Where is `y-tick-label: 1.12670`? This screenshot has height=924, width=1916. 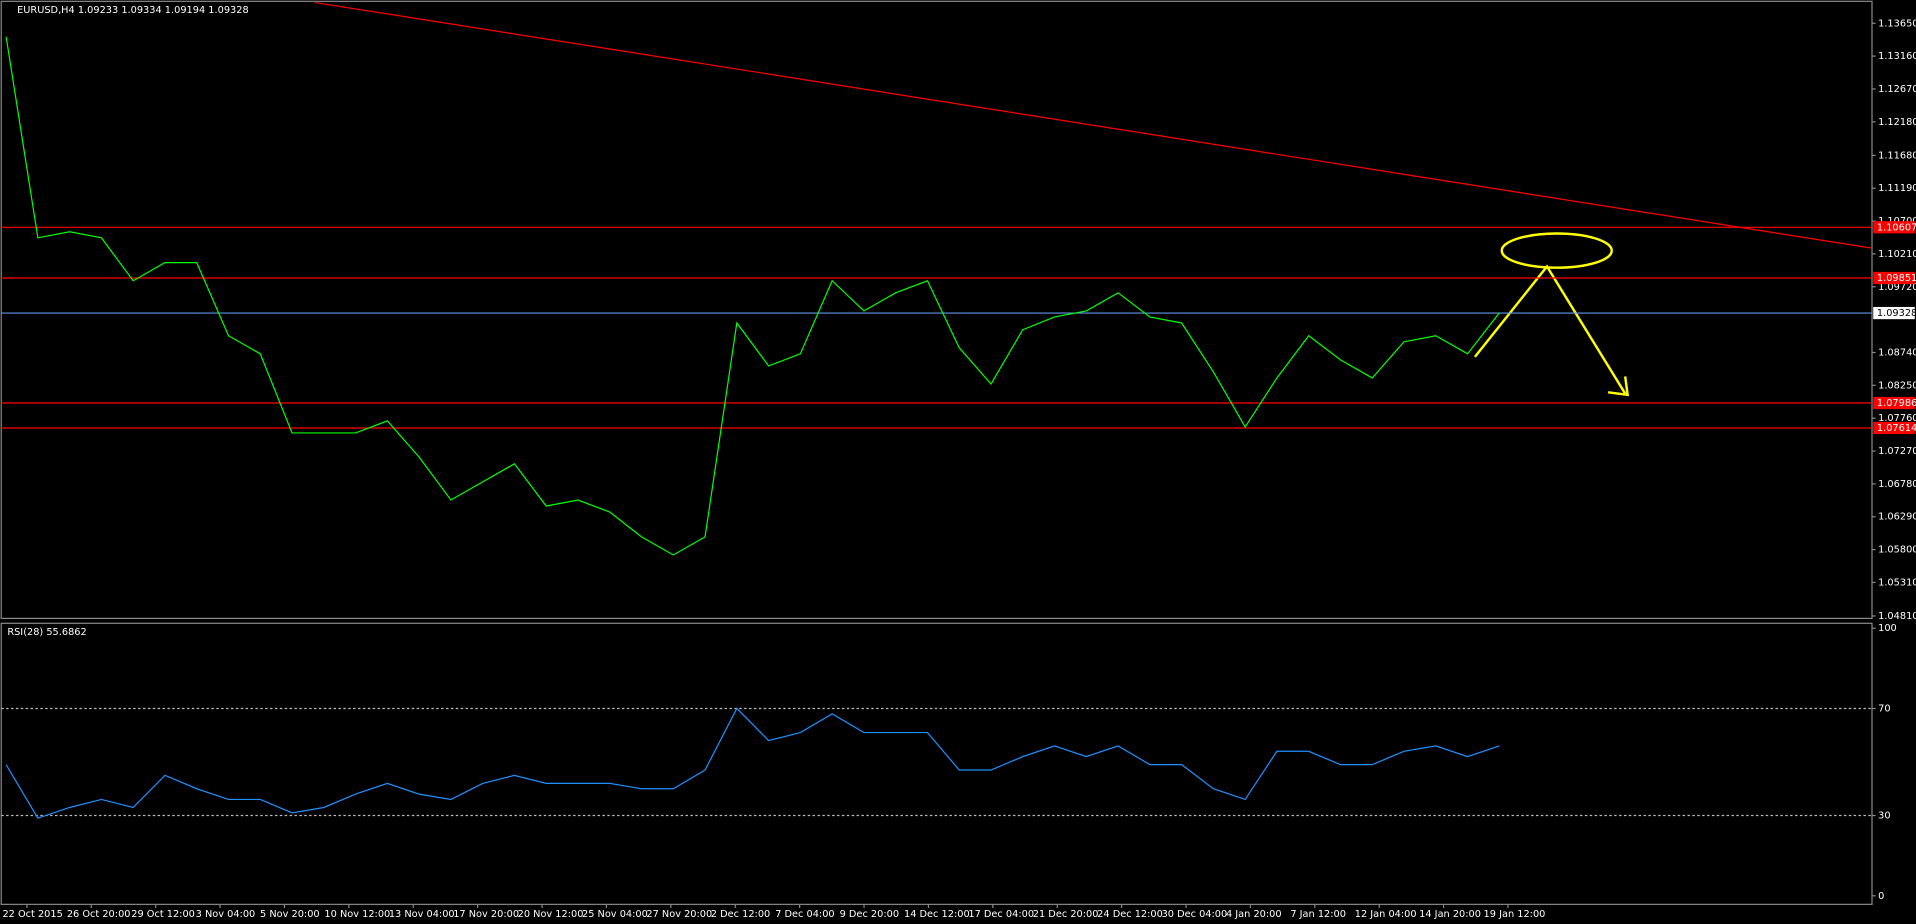
y-tick-label: 1.12670 is located at coordinates (1897, 89).